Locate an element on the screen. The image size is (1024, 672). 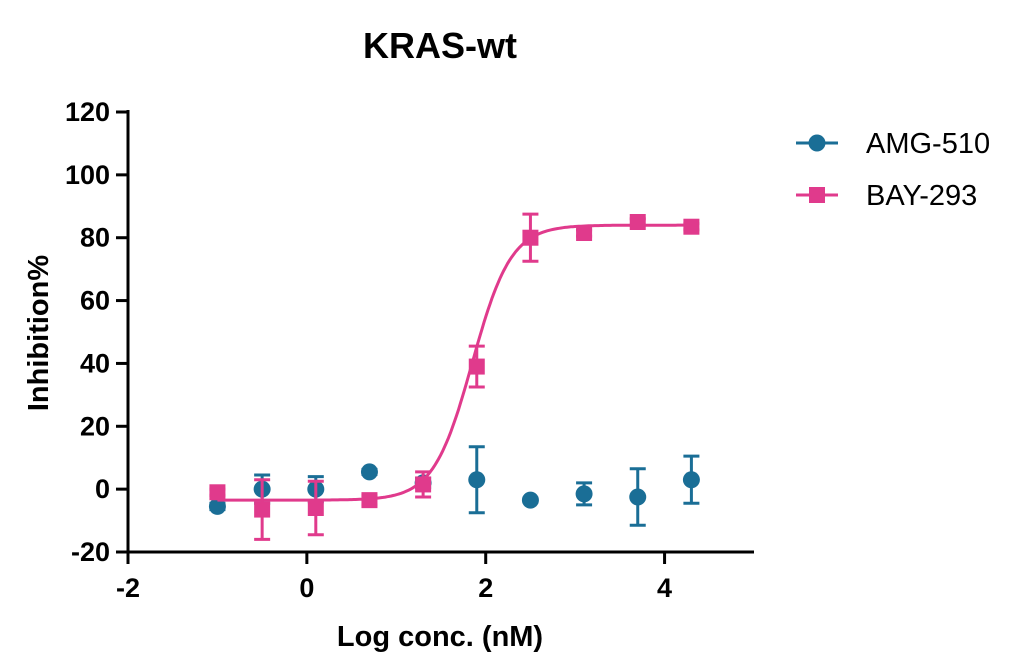
y-tick-label: 120 is located at coordinates (87, 112).